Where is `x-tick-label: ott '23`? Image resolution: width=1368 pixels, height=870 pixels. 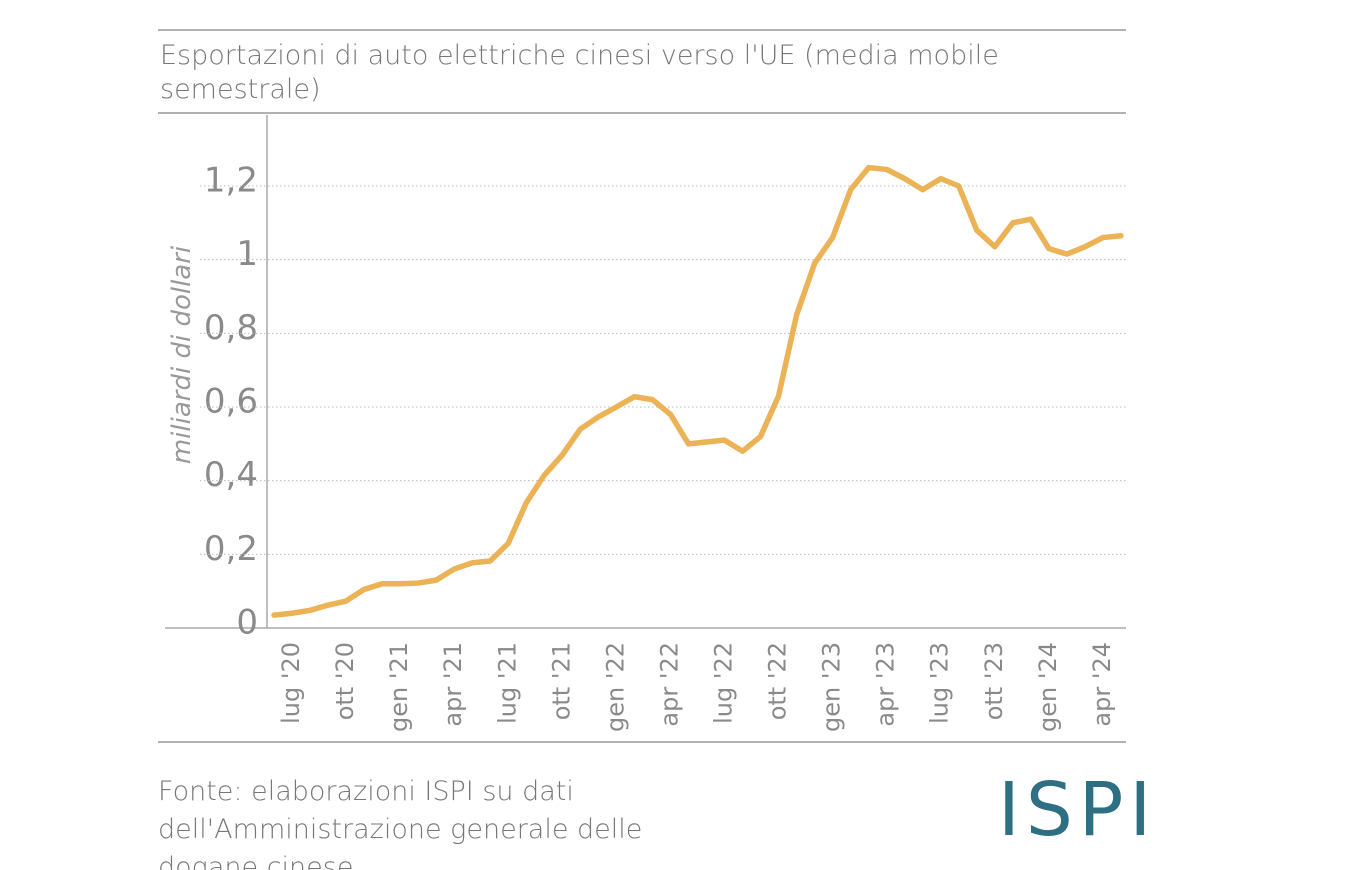 x-tick-label: ott '23 is located at coordinates (994, 681).